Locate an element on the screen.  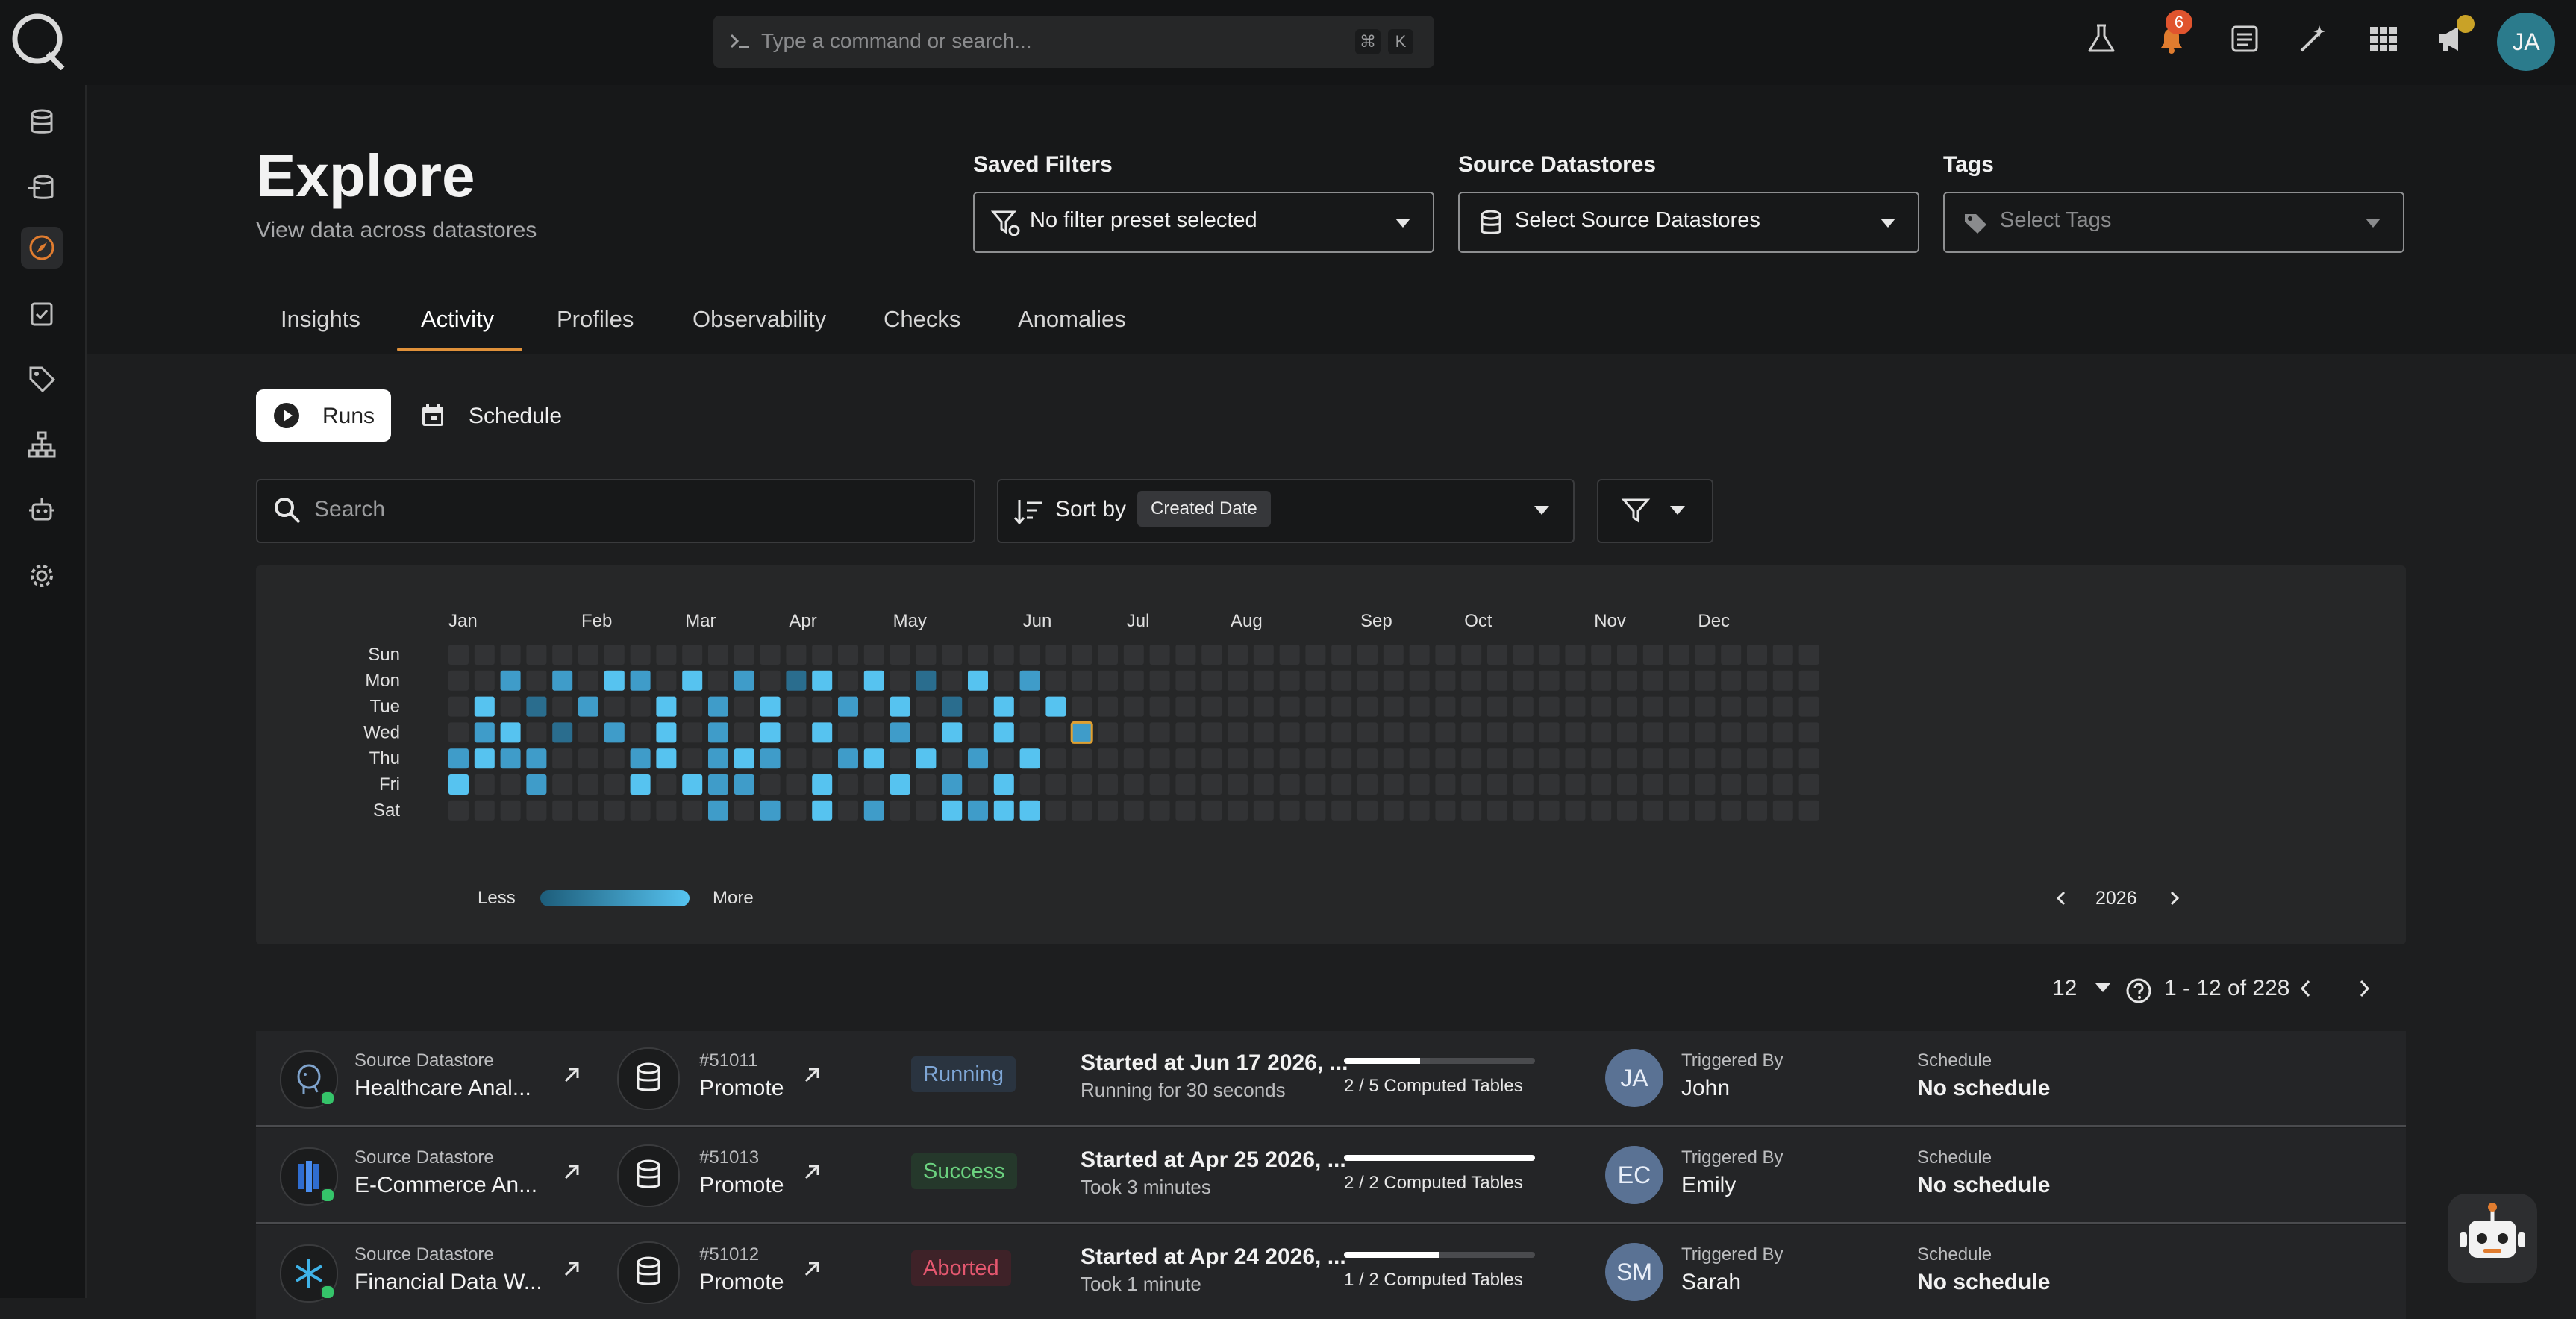
sidebar-item-settings is located at coordinates (42, 576).